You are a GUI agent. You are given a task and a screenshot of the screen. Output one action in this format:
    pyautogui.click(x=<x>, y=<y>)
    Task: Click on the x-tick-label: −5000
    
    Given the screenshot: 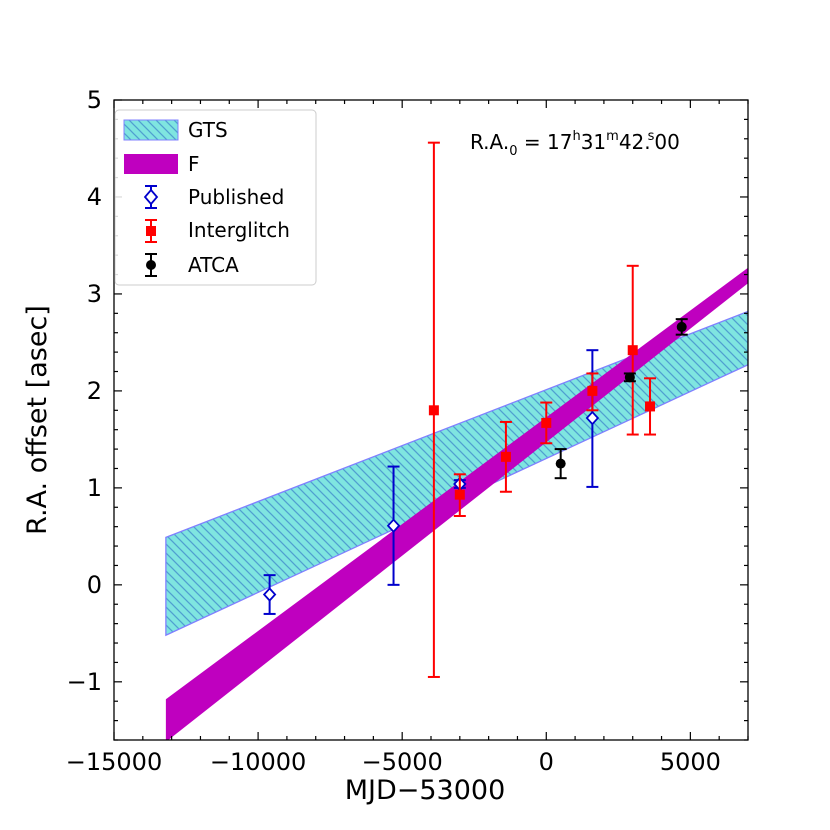 What is the action you would take?
    pyautogui.click(x=402, y=762)
    